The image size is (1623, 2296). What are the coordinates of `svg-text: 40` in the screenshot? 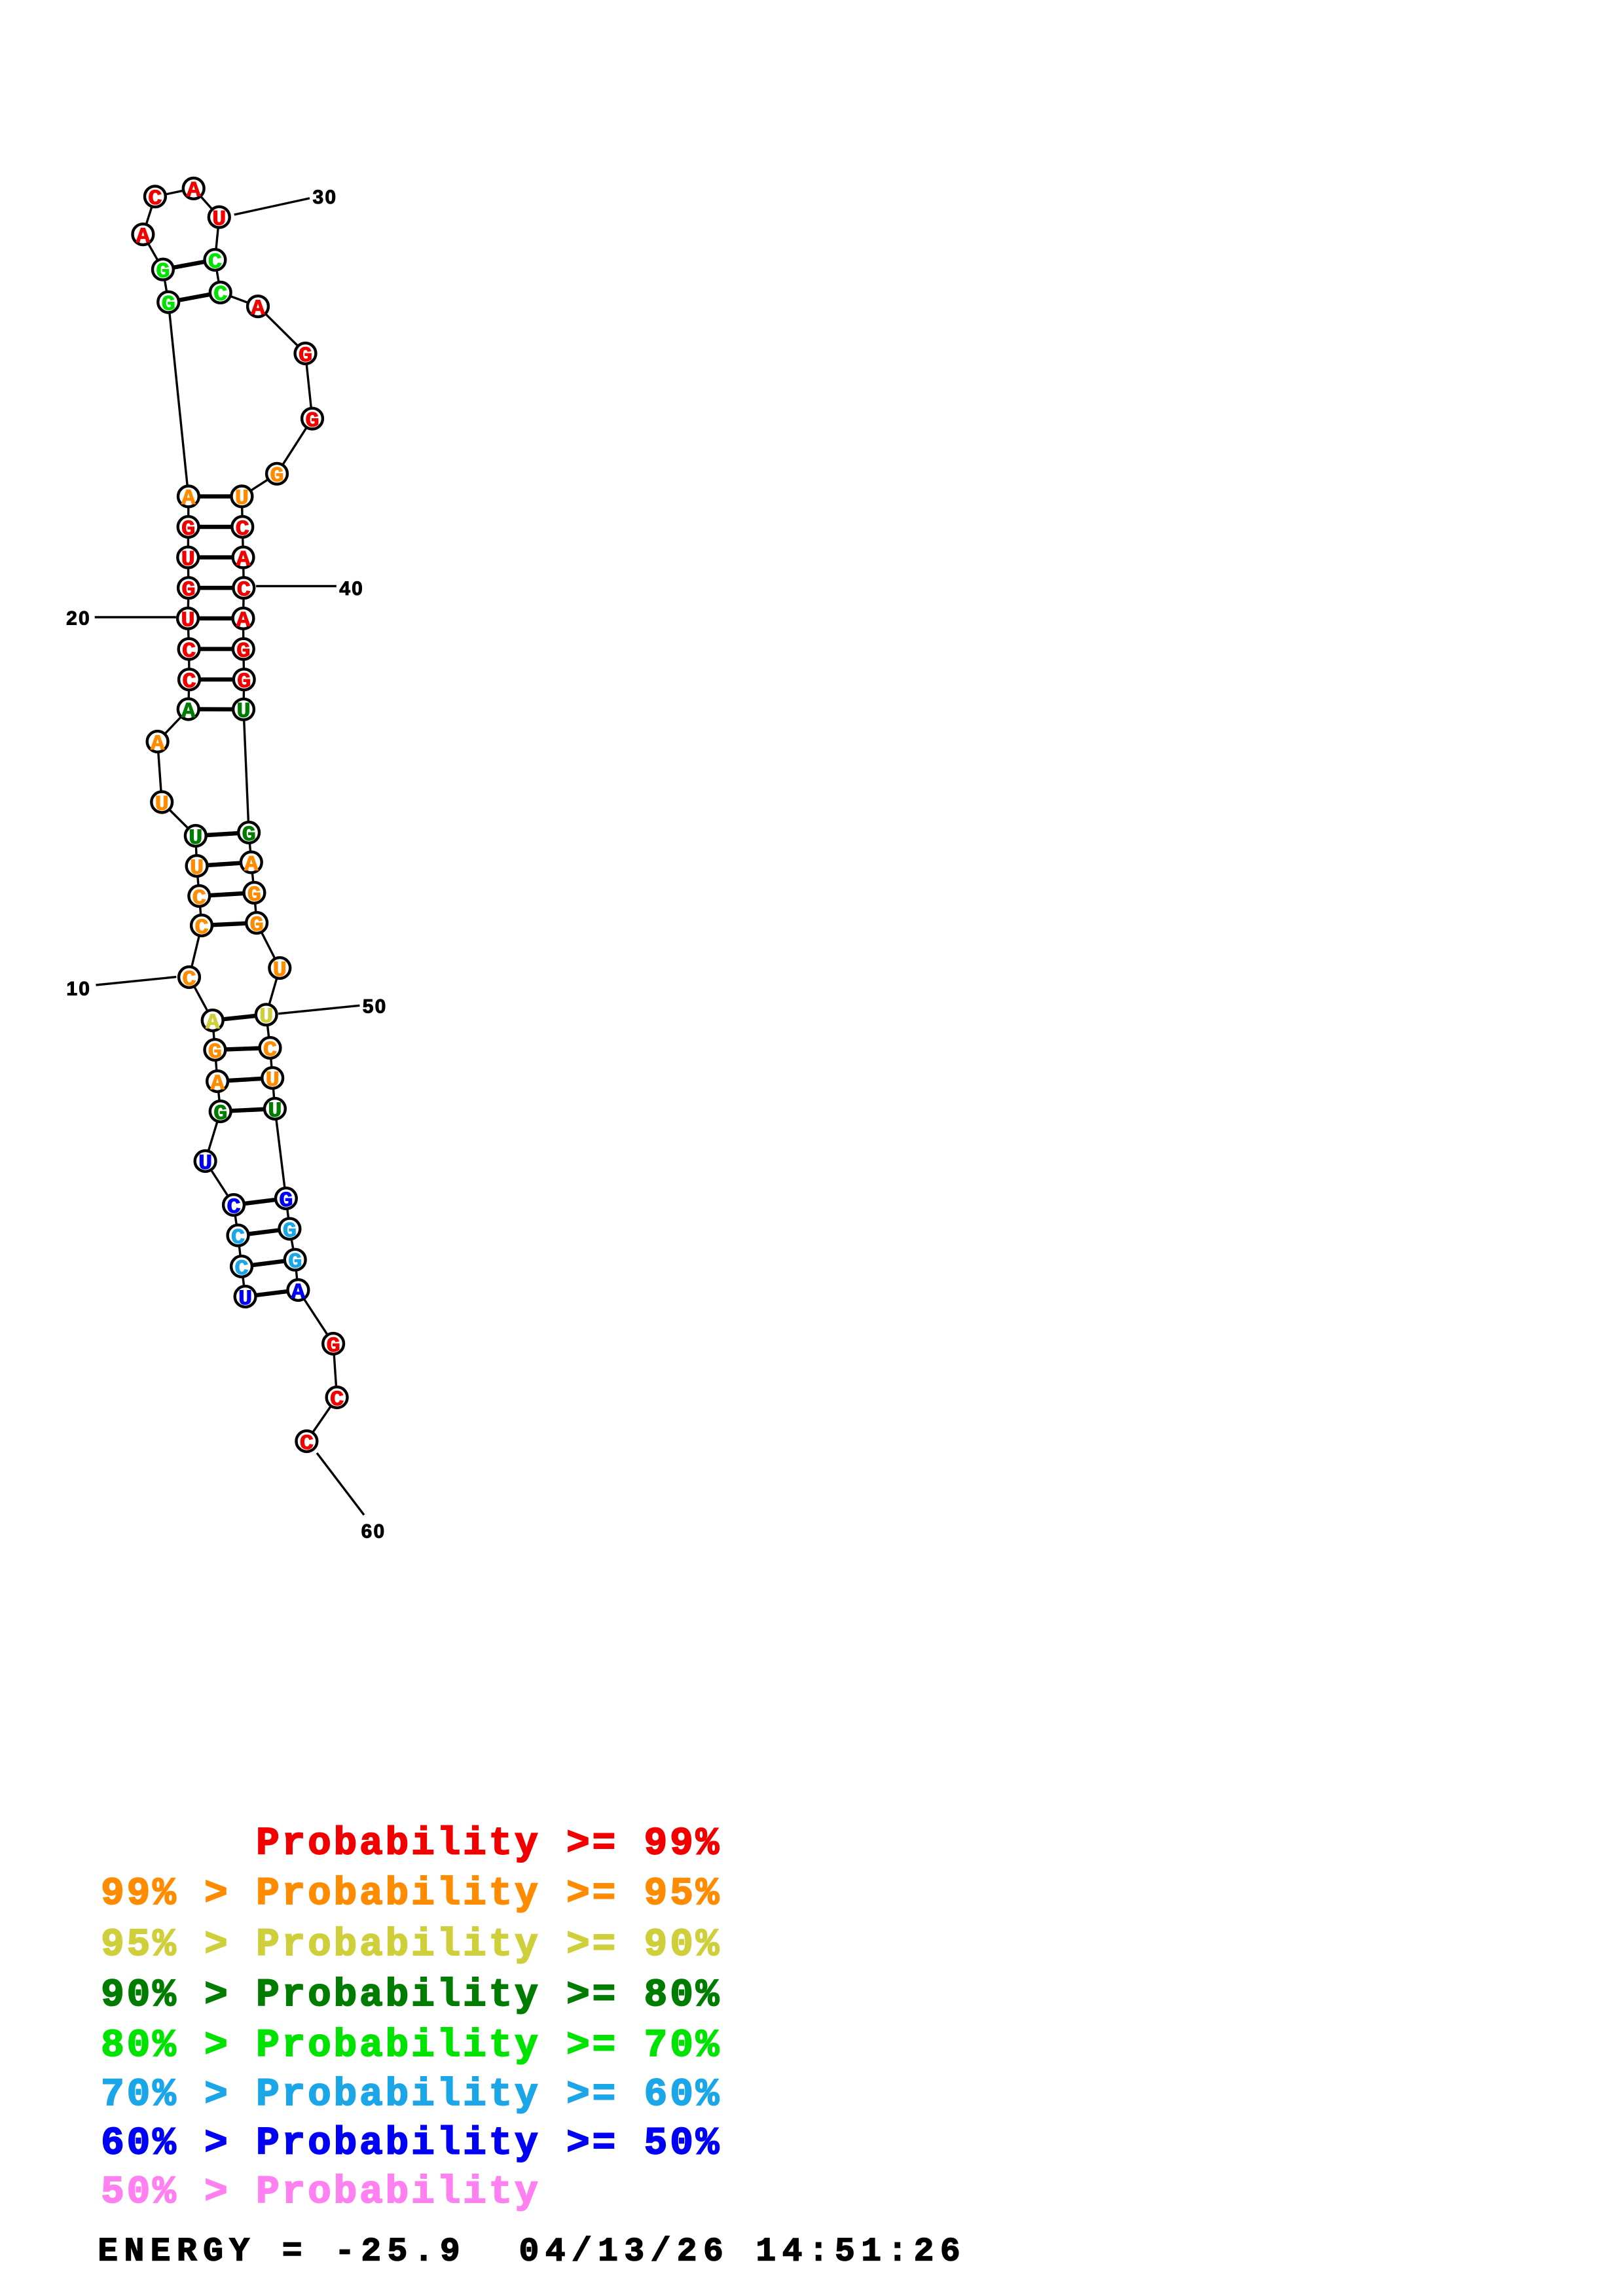 It's located at (351, 589).